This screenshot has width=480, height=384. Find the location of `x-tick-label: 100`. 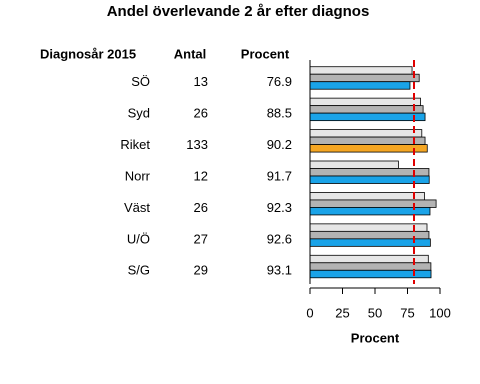

x-tick-label: 100 is located at coordinates (440, 312).